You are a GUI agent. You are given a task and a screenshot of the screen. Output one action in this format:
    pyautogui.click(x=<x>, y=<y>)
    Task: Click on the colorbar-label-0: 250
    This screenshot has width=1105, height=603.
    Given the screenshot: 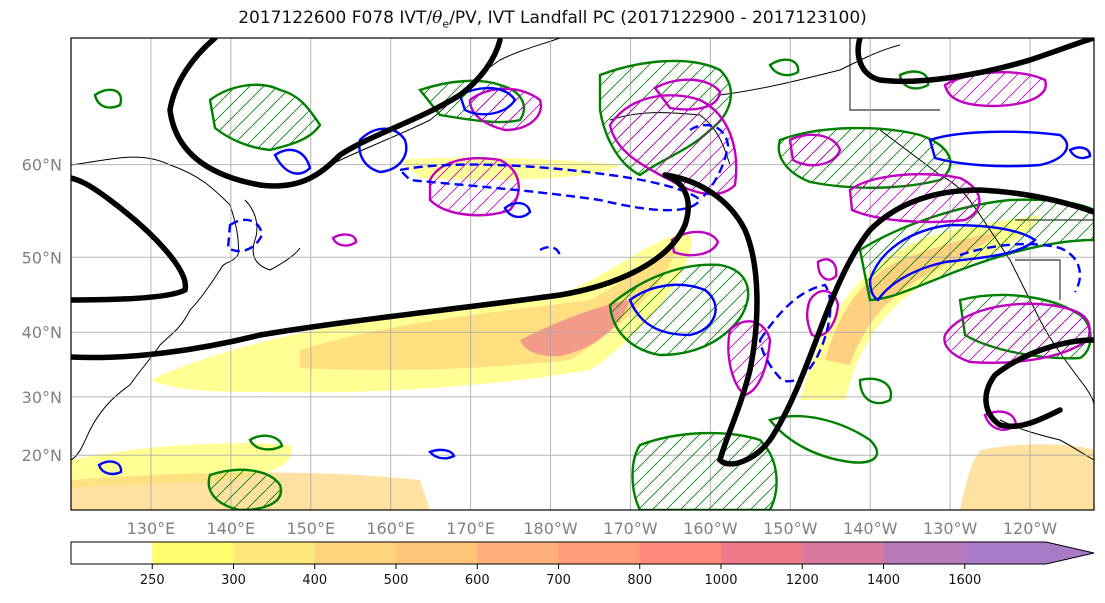 What is the action you would take?
    pyautogui.click(x=152, y=580)
    